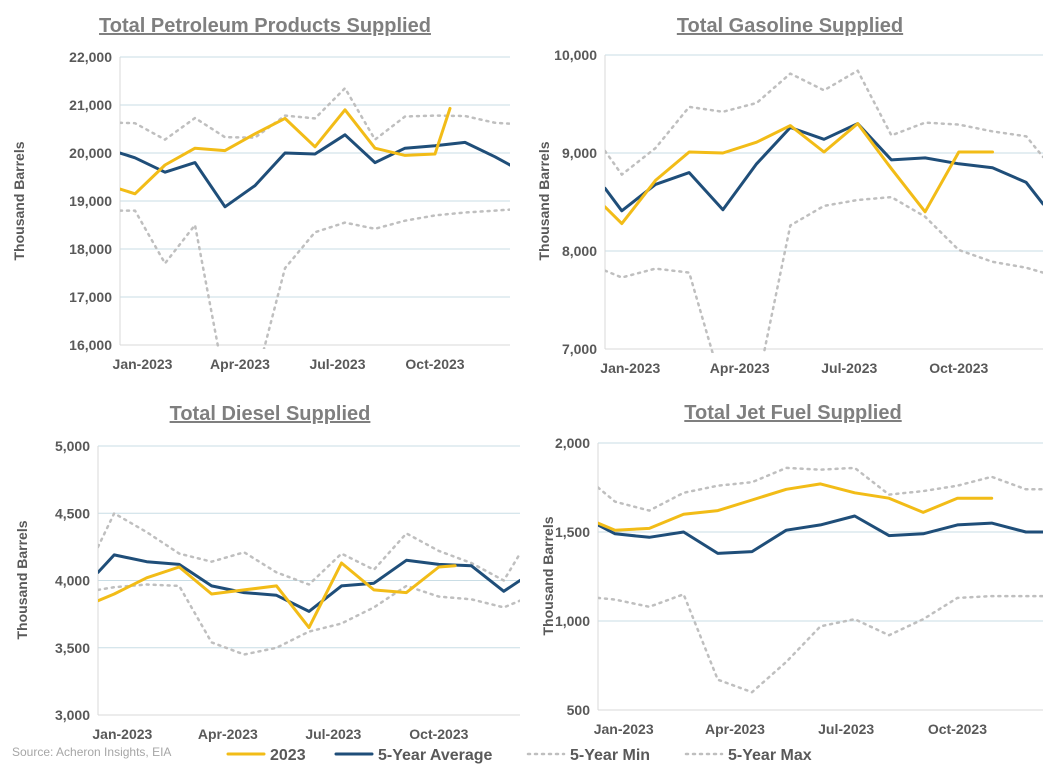 The height and width of the screenshot is (775, 1055). Describe the element at coordinates (90, 297) in the screenshot. I see `y-tick-label: 17,000` at that location.